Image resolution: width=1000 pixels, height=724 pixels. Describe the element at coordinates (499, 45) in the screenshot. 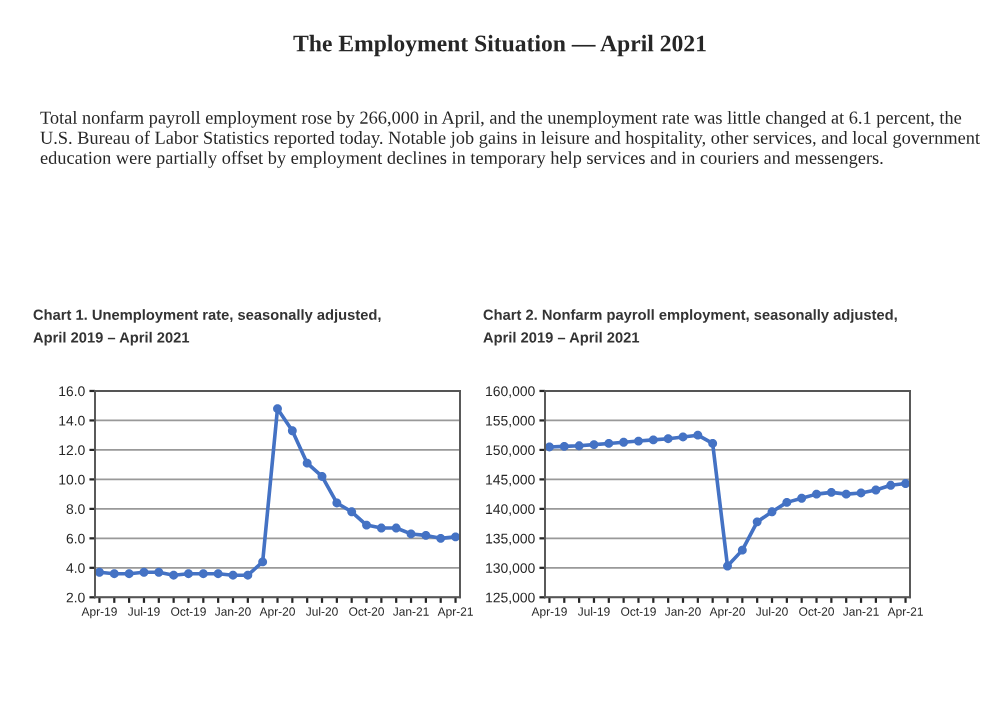

I see `text: The Employment Situation — April 2021` at that location.